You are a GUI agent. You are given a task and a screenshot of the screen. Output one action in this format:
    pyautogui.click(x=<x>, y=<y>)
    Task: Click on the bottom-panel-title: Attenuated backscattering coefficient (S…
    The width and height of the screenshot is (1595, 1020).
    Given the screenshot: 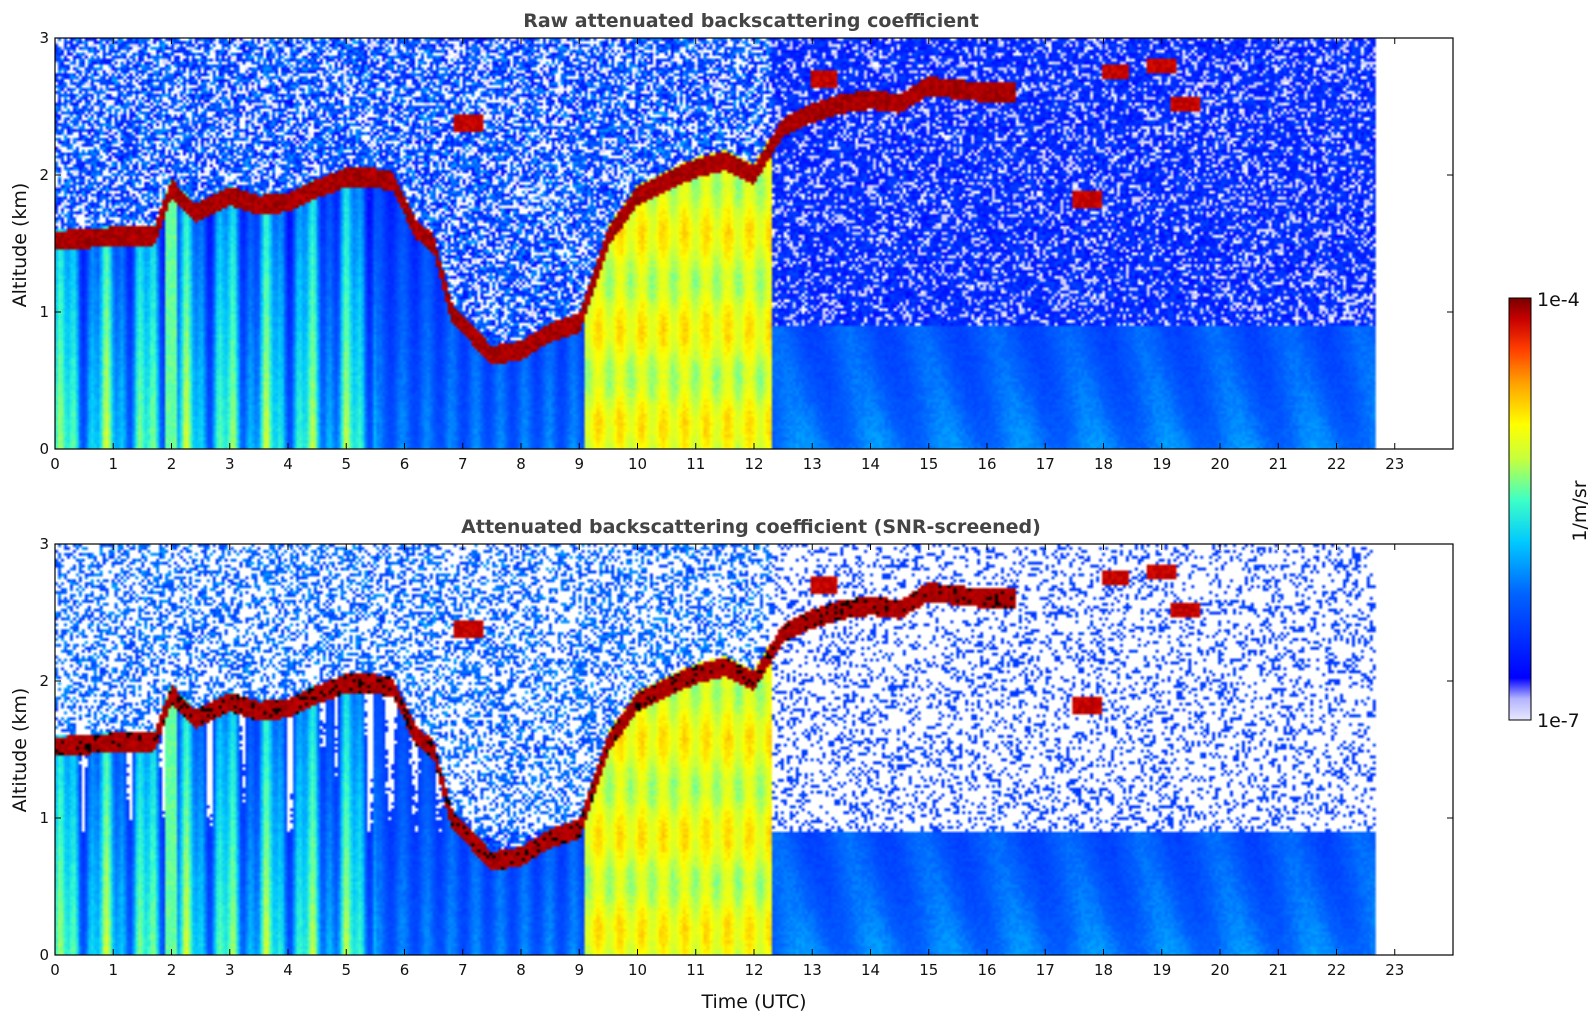 What is the action you would take?
    pyautogui.click(x=751, y=527)
    